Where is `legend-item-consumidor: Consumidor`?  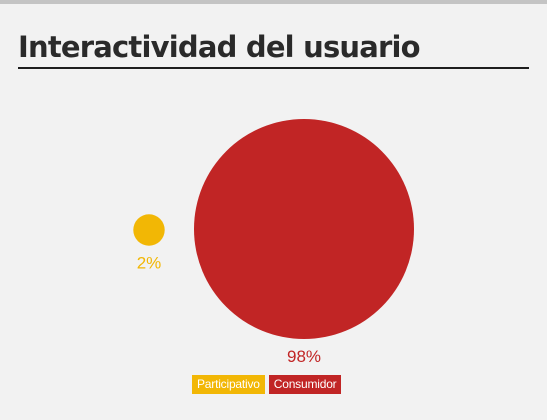
legend-item-consumidor: Consumidor is located at coordinates (305, 384).